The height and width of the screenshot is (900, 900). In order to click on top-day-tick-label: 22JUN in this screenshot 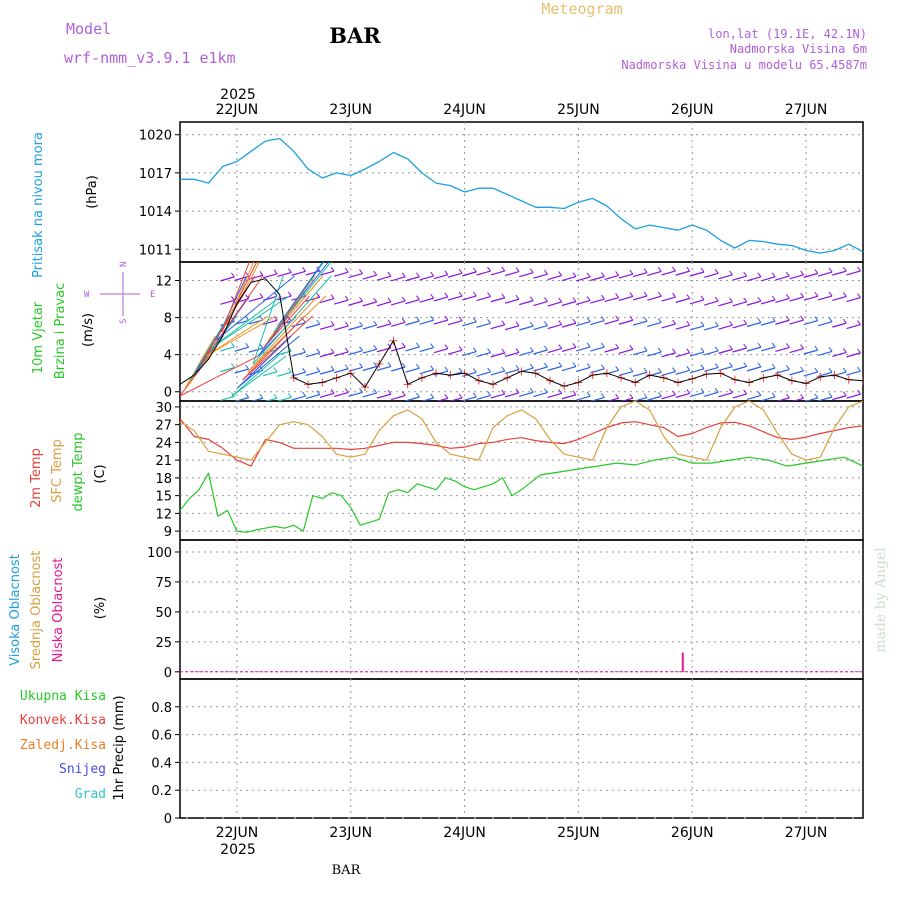, I will do `click(237, 110)`.